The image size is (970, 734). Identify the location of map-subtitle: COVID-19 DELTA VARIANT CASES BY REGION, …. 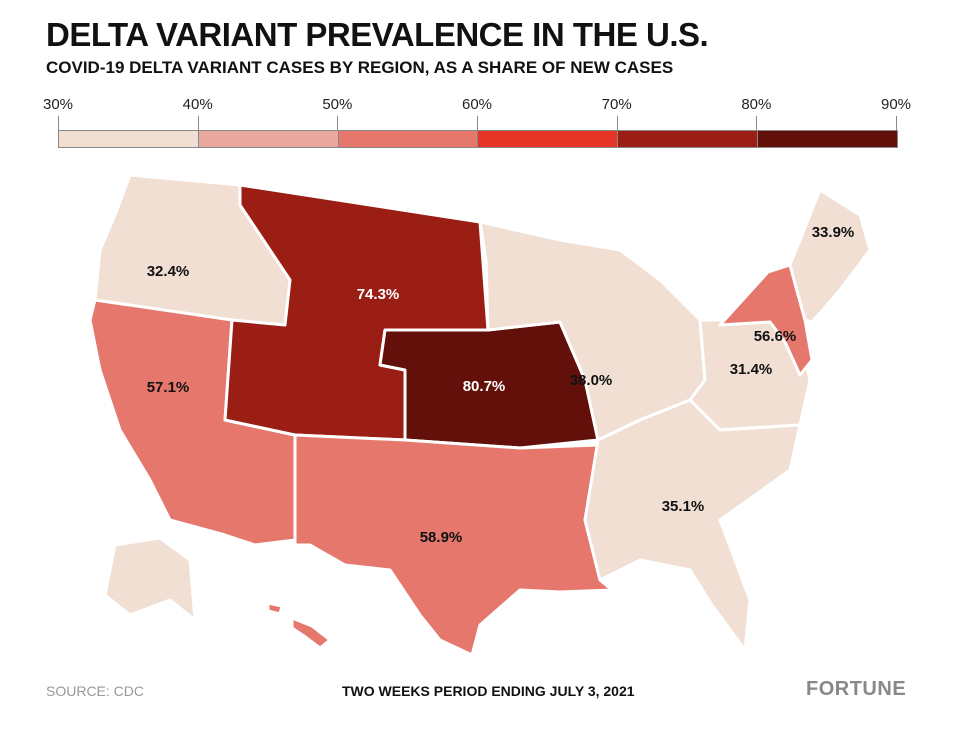
(360, 67).